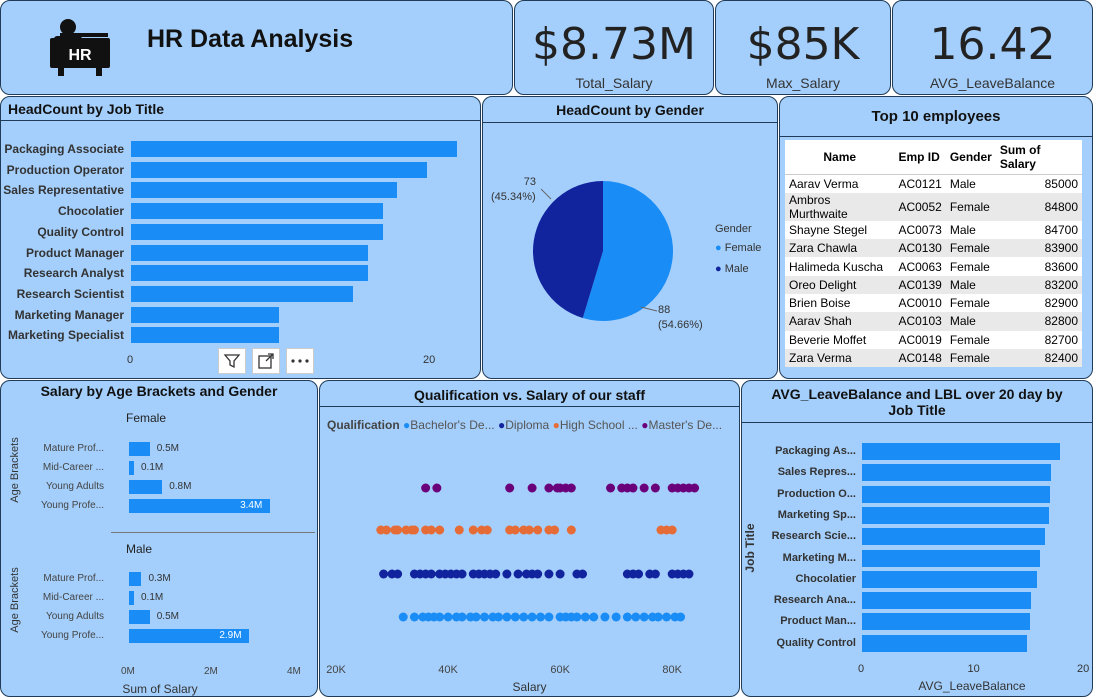 Image resolution: width=1093 pixels, height=697 pixels. I want to click on table-row: Beverie Moffet AC0019 Female 82700, so click(933, 340).